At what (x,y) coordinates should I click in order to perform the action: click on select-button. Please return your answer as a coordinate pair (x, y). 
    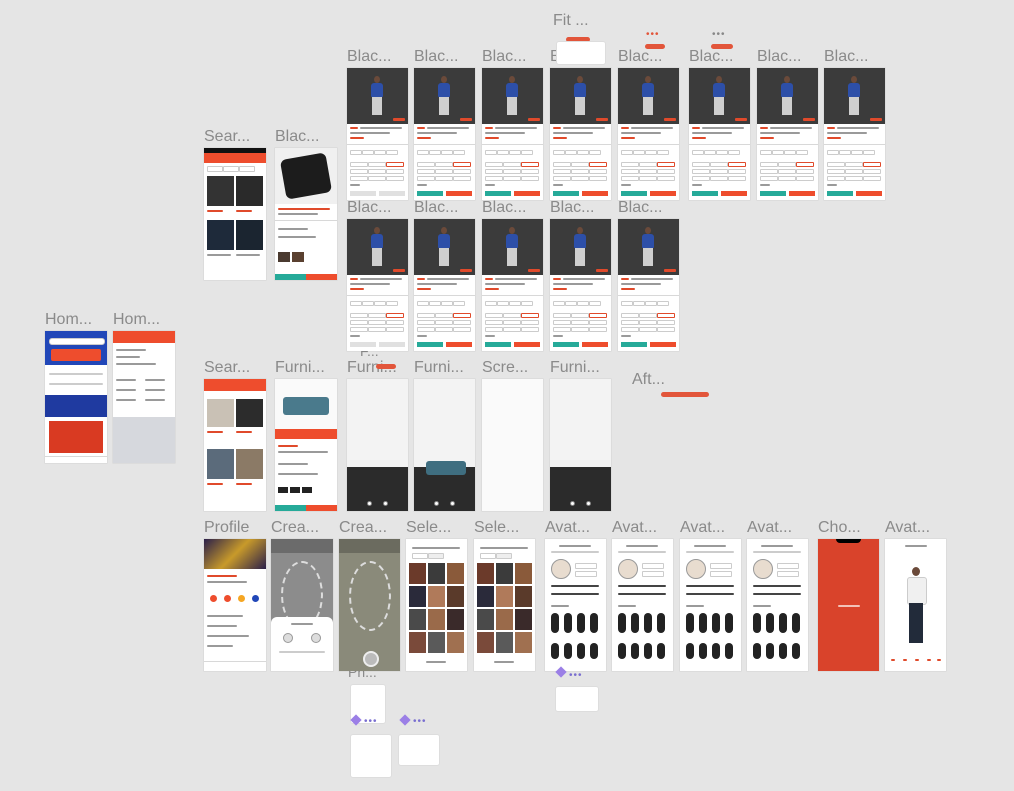
    Looking at the image, I should click on (504, 662).